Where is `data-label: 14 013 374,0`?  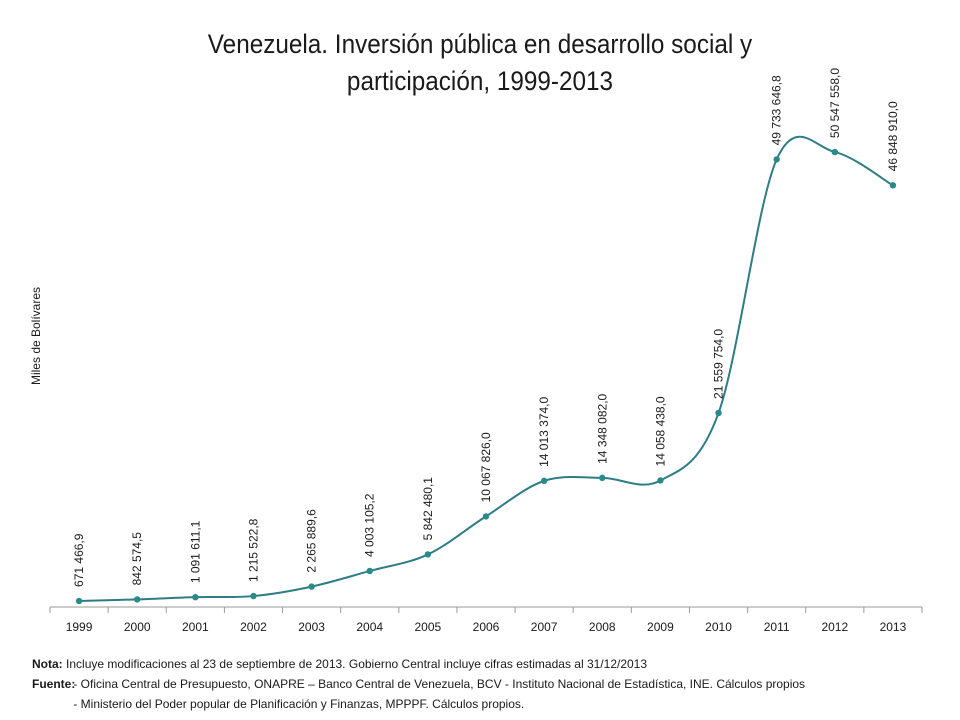
data-label: 14 013 374,0 is located at coordinates (544, 431).